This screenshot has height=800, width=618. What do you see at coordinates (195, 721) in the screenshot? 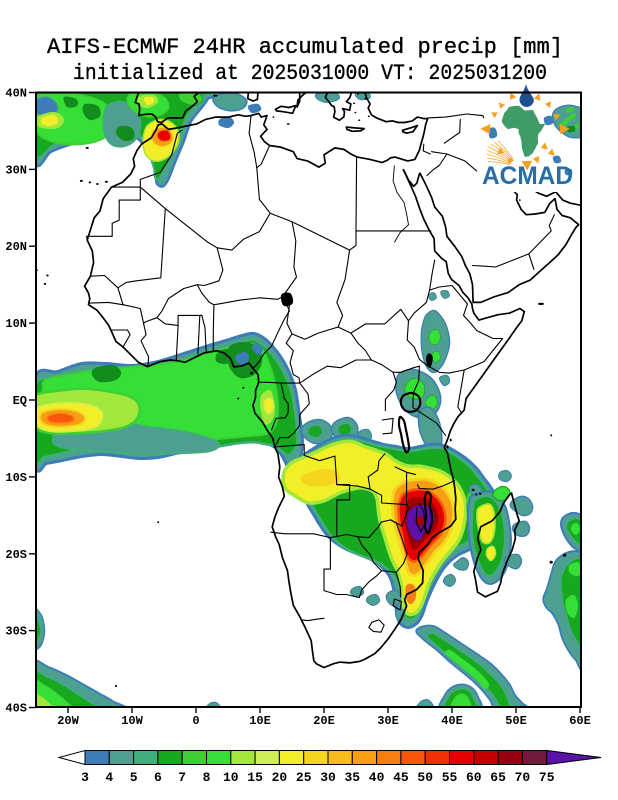
I see `svg-text: 0` at bounding box center [195, 721].